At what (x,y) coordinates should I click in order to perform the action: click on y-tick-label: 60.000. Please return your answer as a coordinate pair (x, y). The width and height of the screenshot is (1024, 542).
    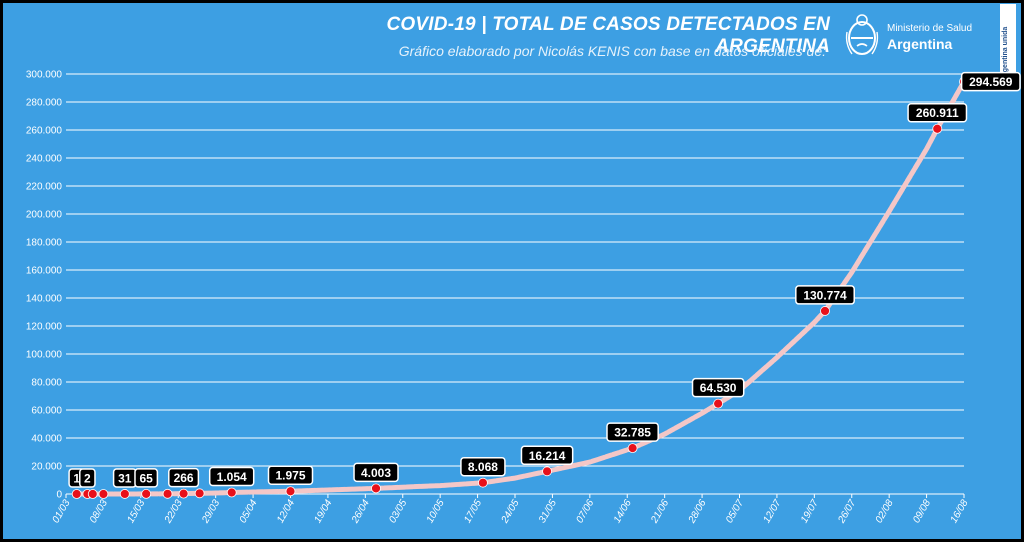
    Looking at the image, I should click on (46, 411).